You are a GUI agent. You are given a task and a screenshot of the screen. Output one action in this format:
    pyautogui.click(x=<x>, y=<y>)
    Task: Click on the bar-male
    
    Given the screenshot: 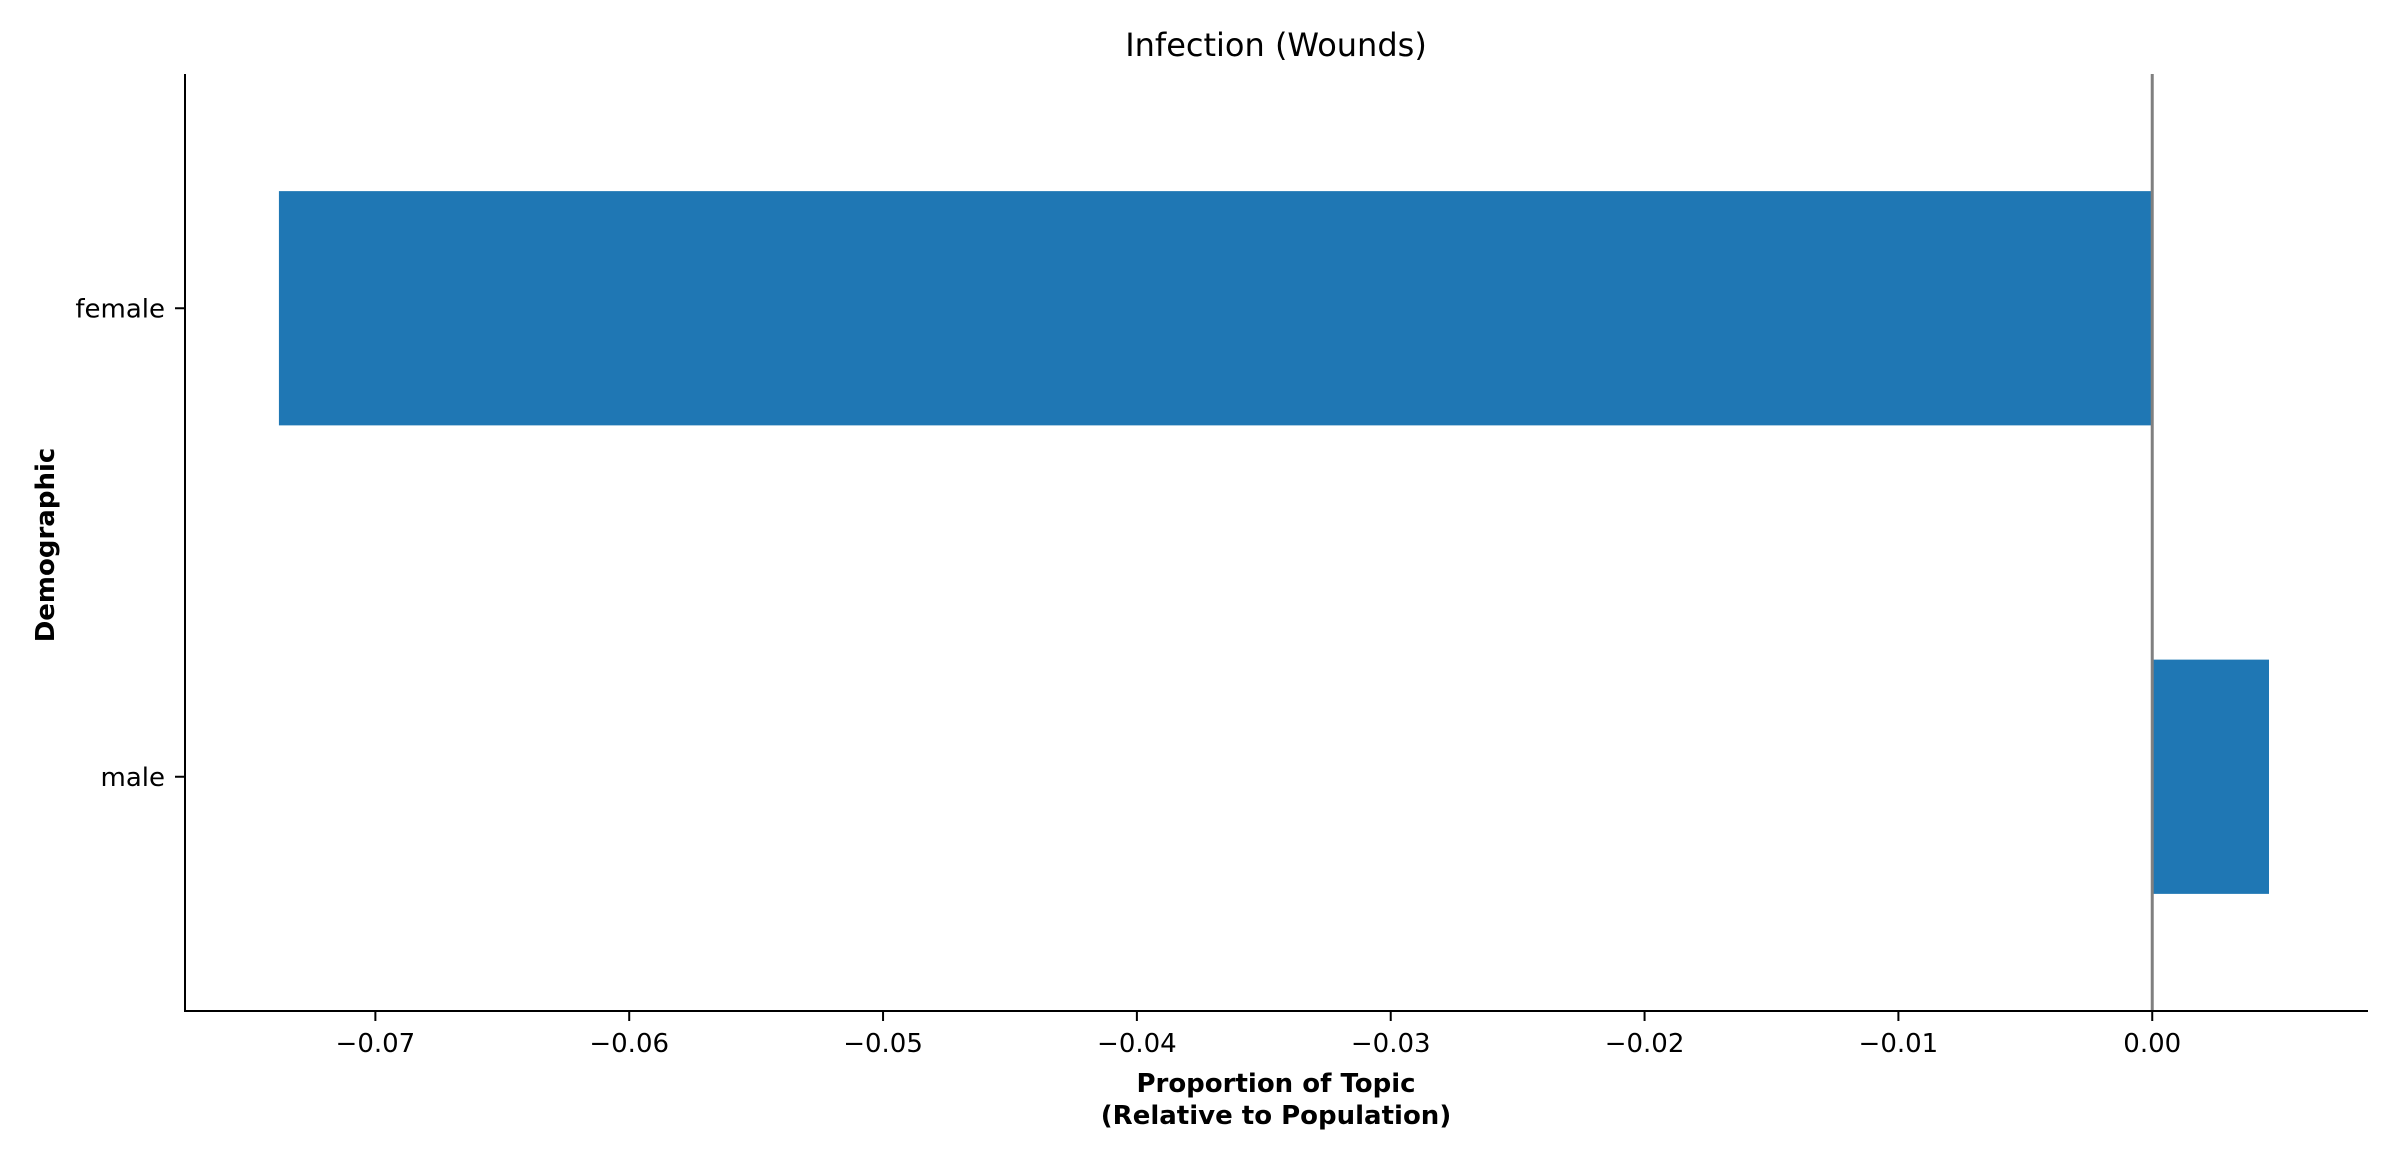 What is the action you would take?
    pyautogui.click(x=2211, y=776)
    